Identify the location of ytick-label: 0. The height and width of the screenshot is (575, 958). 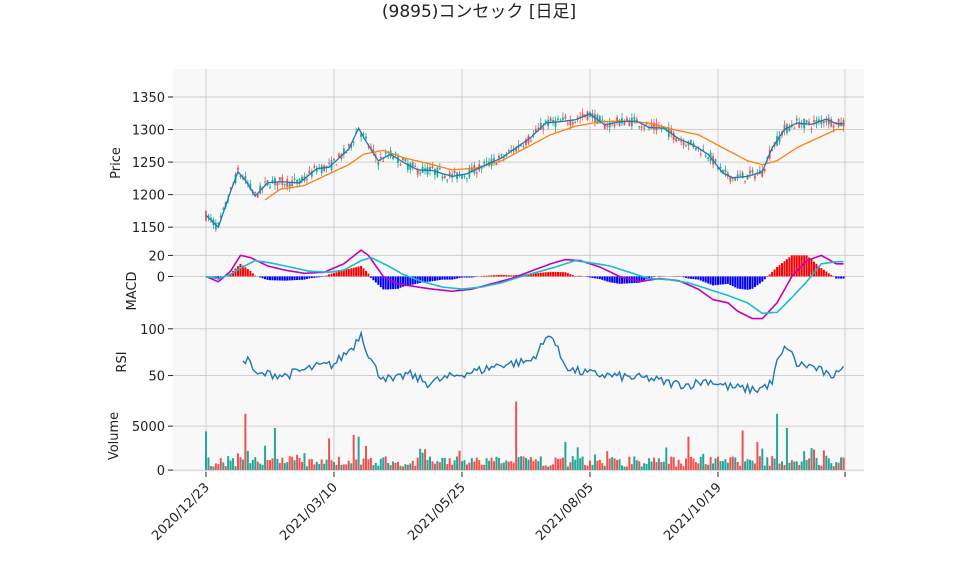
(161, 471).